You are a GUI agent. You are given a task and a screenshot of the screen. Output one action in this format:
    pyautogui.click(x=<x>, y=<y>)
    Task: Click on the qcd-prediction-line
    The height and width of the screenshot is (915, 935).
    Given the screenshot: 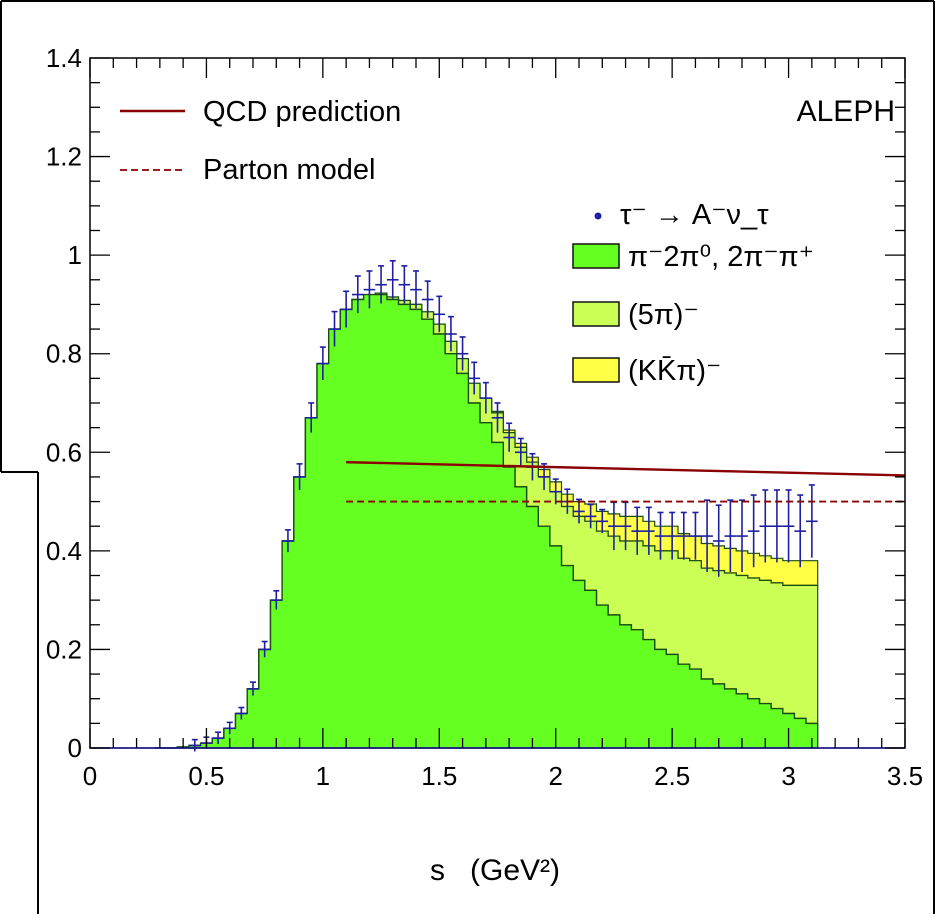 What is the action you would take?
    pyautogui.click(x=626, y=468)
    